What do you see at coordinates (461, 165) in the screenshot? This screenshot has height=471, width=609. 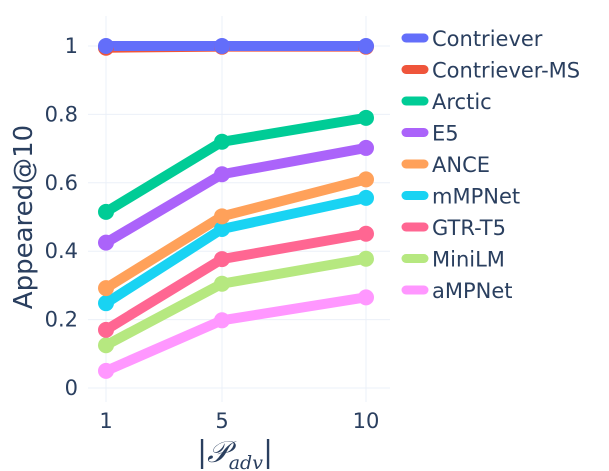 I see `legend-label-ance: ANCE` at bounding box center [461, 165].